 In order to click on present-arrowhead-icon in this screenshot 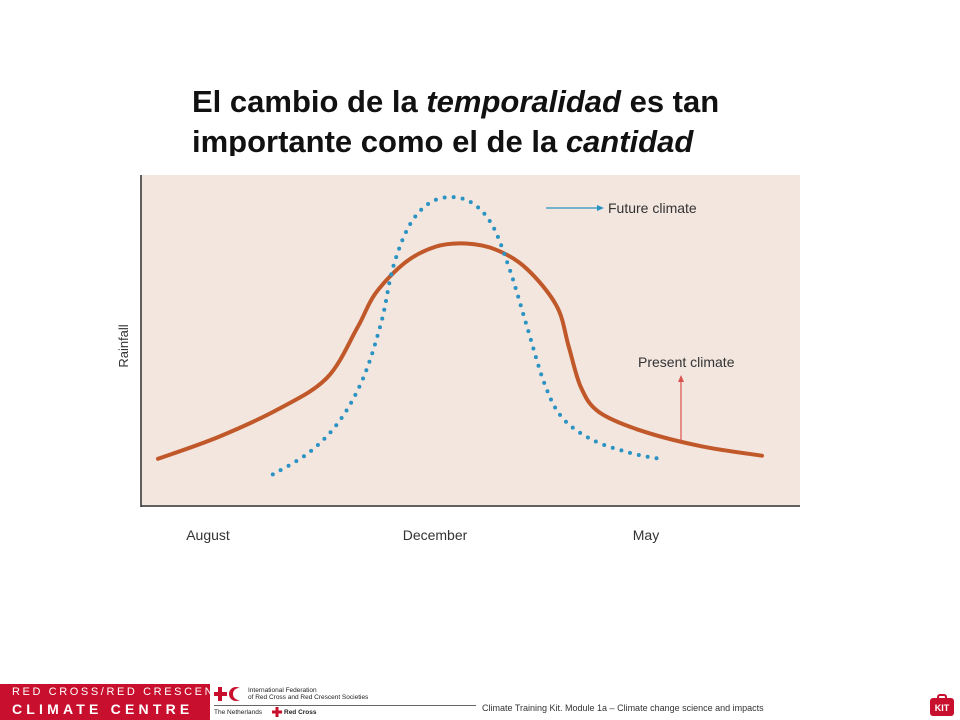, I will do `click(681, 378)`.